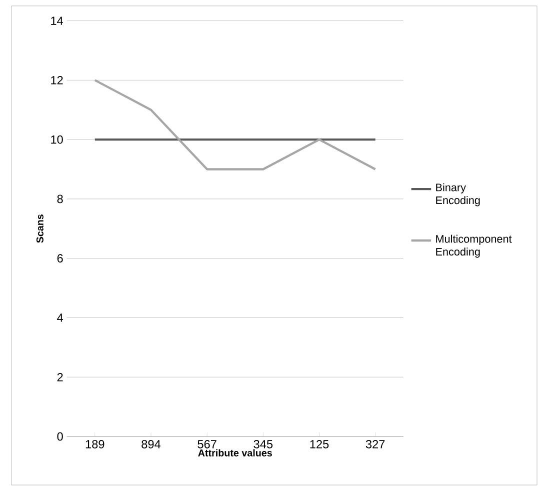  What do you see at coordinates (375, 444) in the screenshot?
I see `x-tick-label: 327` at bounding box center [375, 444].